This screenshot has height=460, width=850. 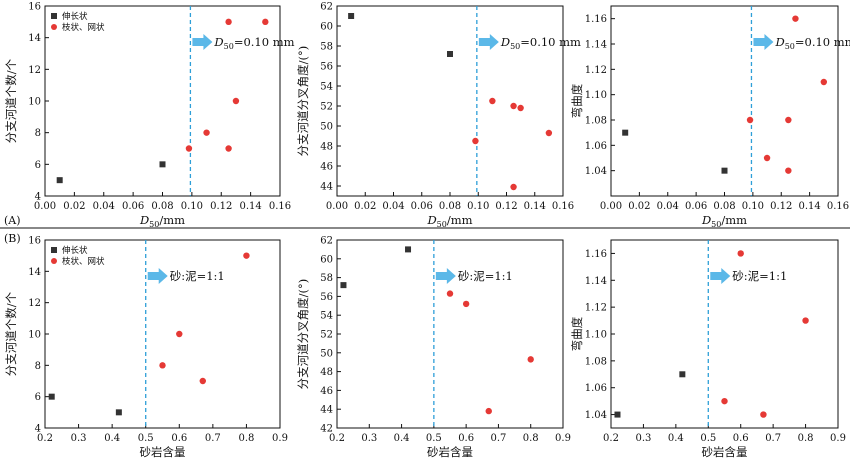 I want to click on y-axis-label: 分支河道分叉角度/(°), so click(x=303, y=334).